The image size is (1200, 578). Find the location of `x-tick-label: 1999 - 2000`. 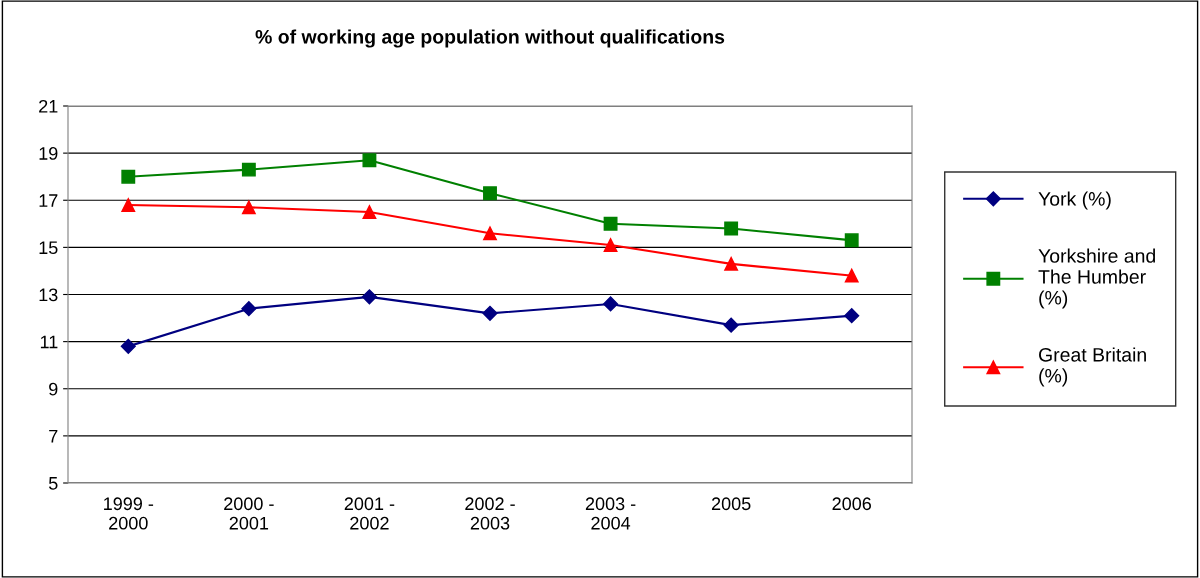

x-tick-label: 1999 - 2000 is located at coordinates (129, 513).